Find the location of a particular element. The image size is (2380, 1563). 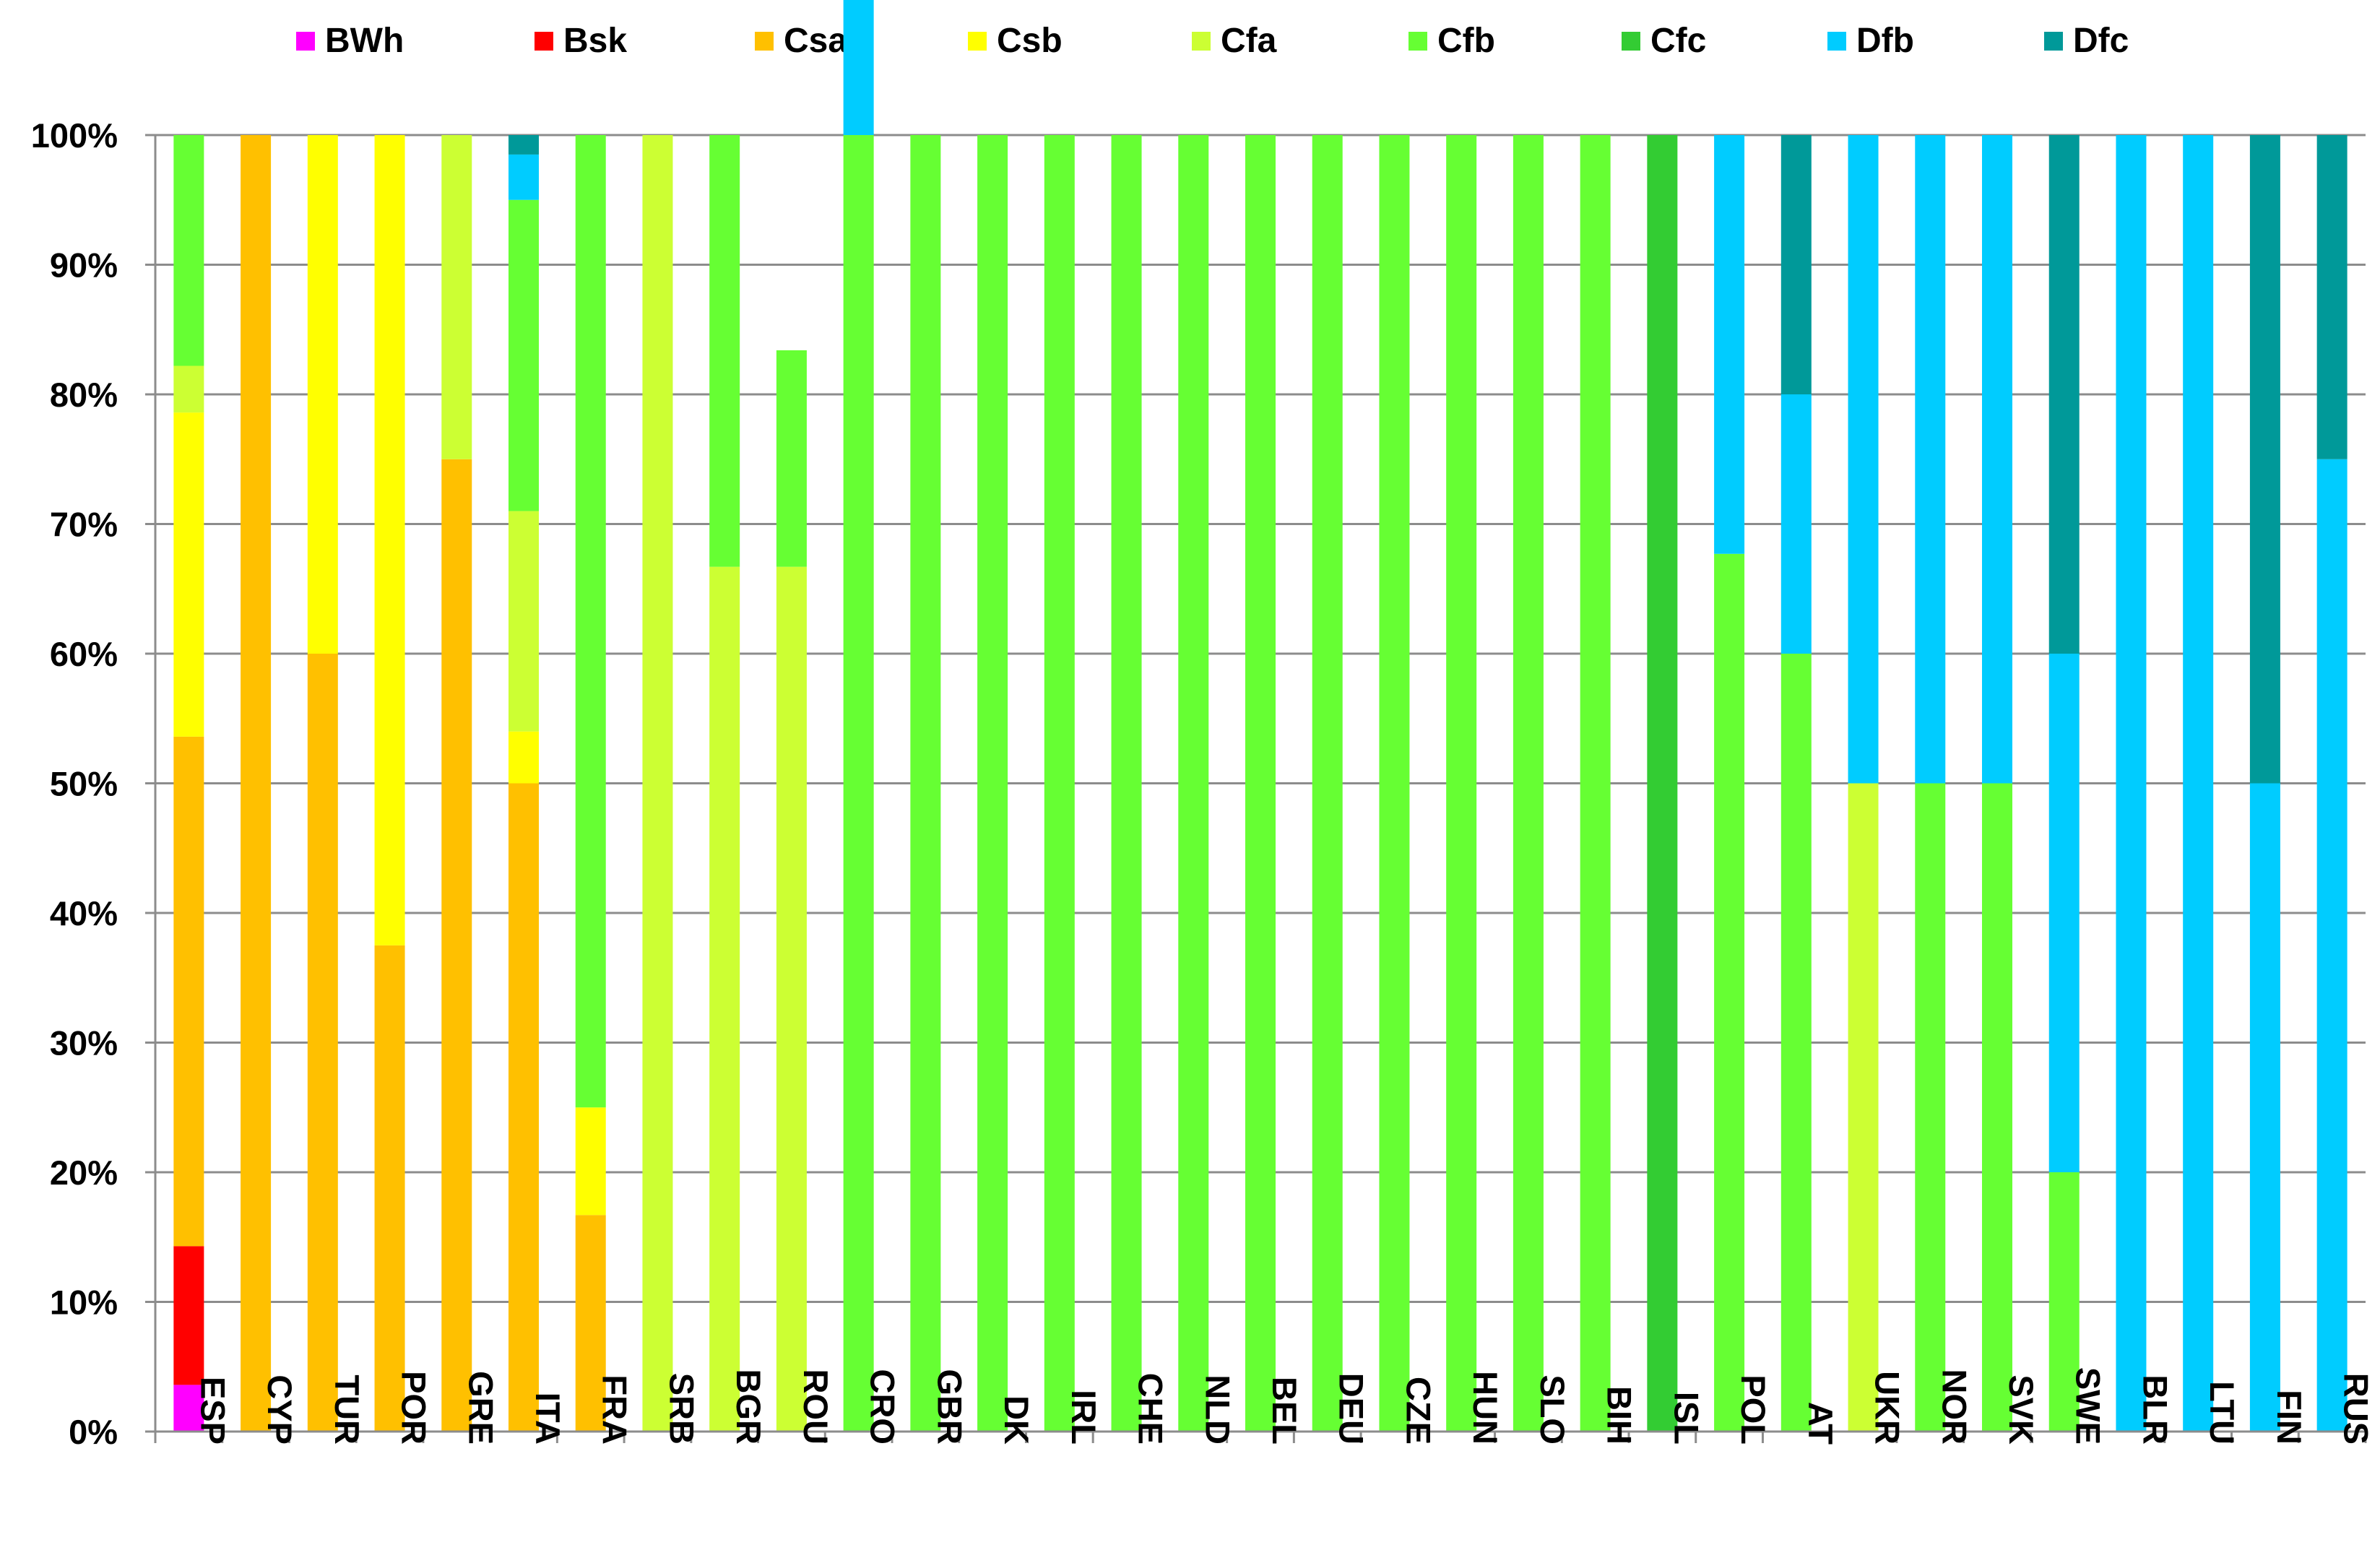

bar-segment-swe-cfb is located at coordinates (2064, 1302).